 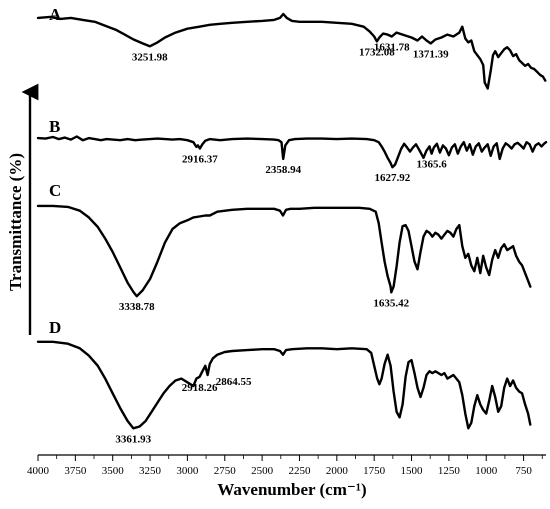 I want to click on x-tick-label: 3500, so click(x=113, y=471).